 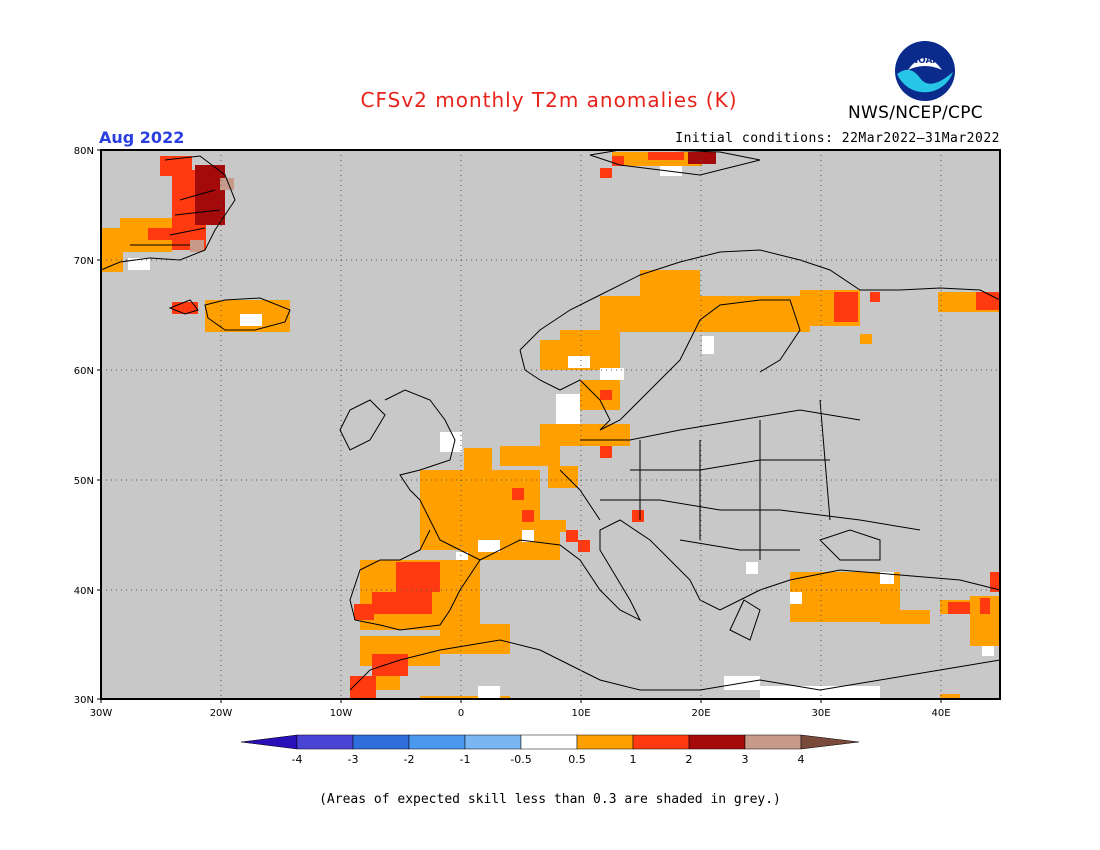 What do you see at coordinates (409, 759) in the screenshot?
I see `colorbar-label: -2` at bounding box center [409, 759].